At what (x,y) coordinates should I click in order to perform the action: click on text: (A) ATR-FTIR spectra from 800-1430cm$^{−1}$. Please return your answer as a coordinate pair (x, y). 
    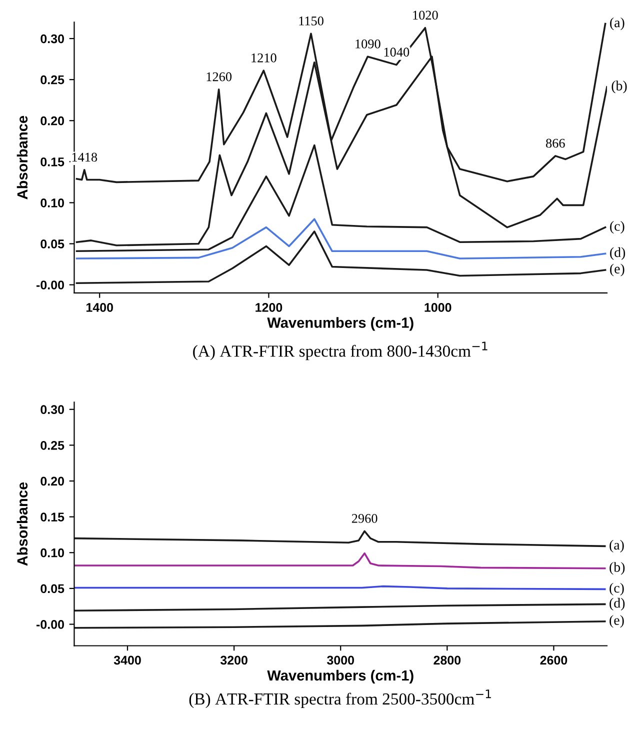
    Looking at the image, I should click on (340, 351).